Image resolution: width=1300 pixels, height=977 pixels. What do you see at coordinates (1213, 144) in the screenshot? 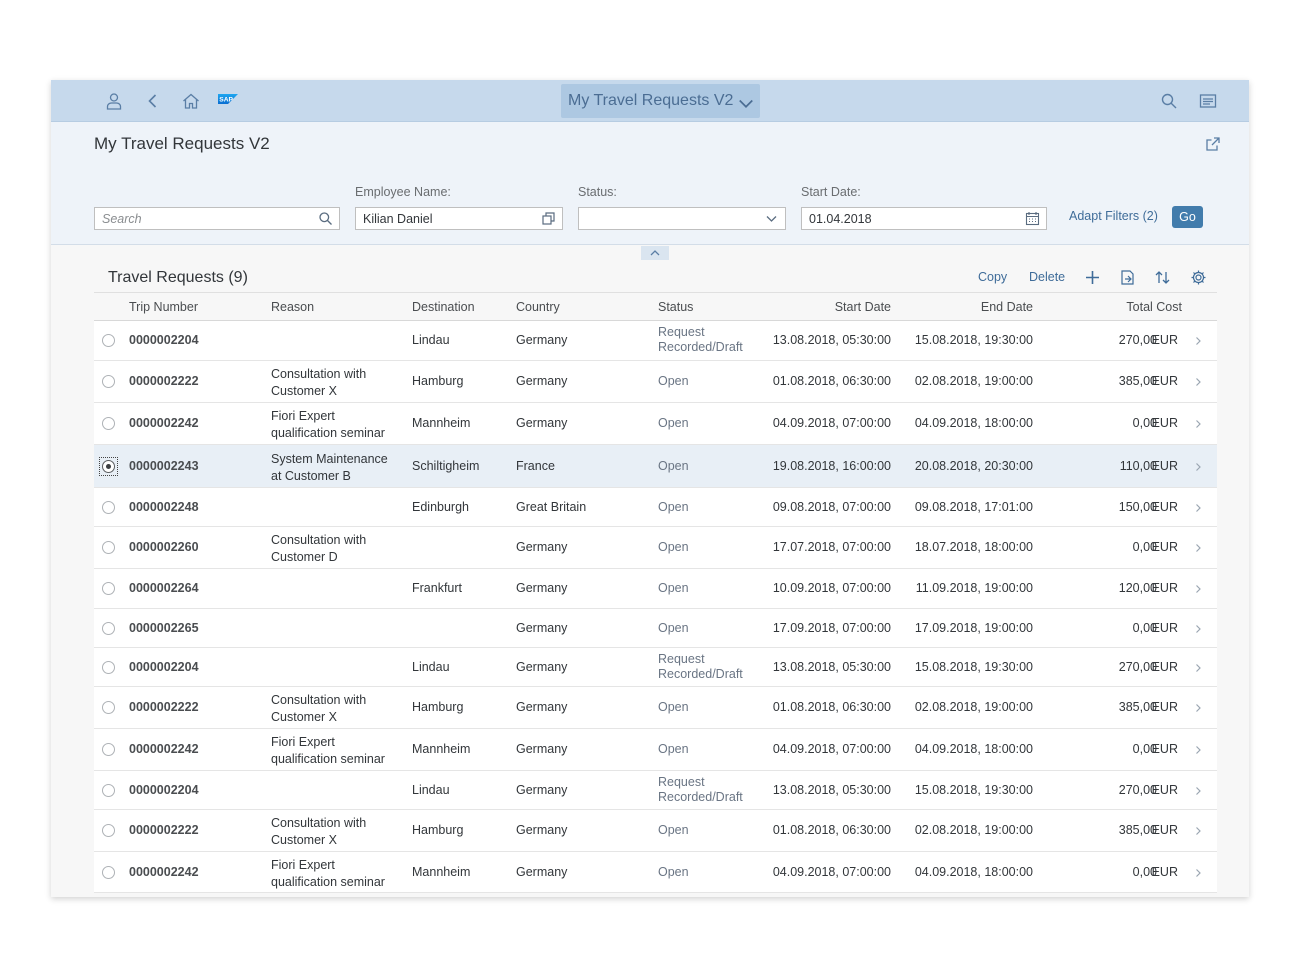
I see `share-icon` at bounding box center [1213, 144].